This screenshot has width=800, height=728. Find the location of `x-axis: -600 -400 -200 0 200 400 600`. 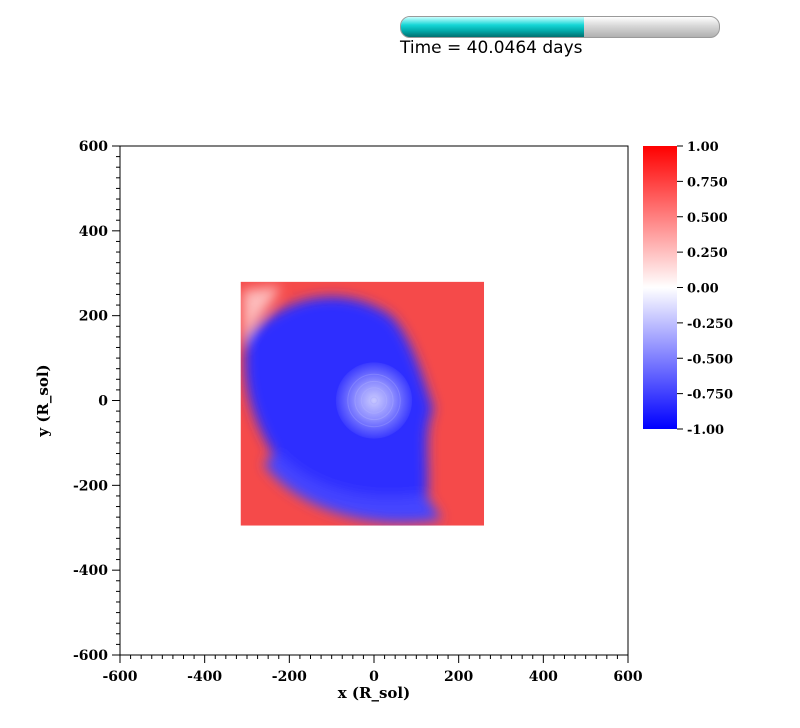

x-axis: -600 -400 -200 0 200 400 600 is located at coordinates (372, 670).